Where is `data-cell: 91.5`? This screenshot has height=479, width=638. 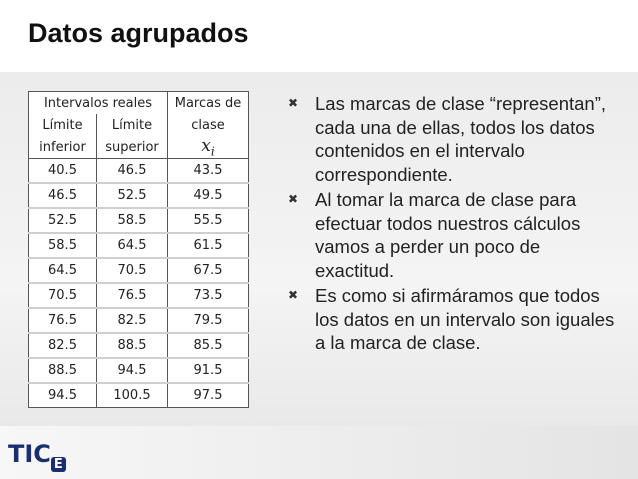 data-cell: 91.5 is located at coordinates (208, 370).